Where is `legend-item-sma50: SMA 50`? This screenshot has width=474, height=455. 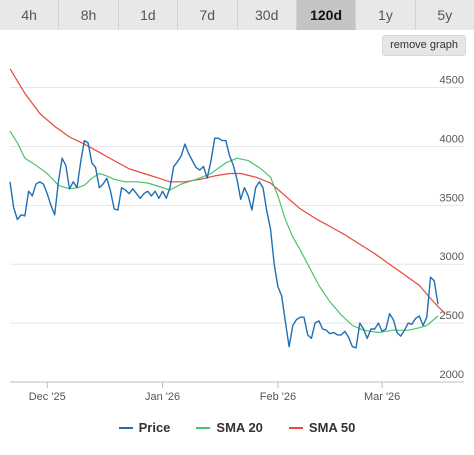 legend-item-sma50: SMA 50 is located at coordinates (322, 427).